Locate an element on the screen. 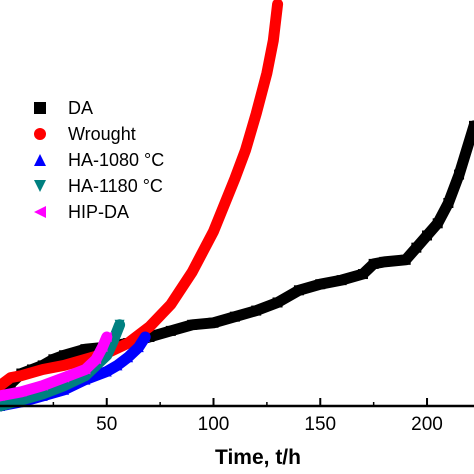 The image size is (474, 474). legend-label: HIP-DA is located at coordinates (98, 212).